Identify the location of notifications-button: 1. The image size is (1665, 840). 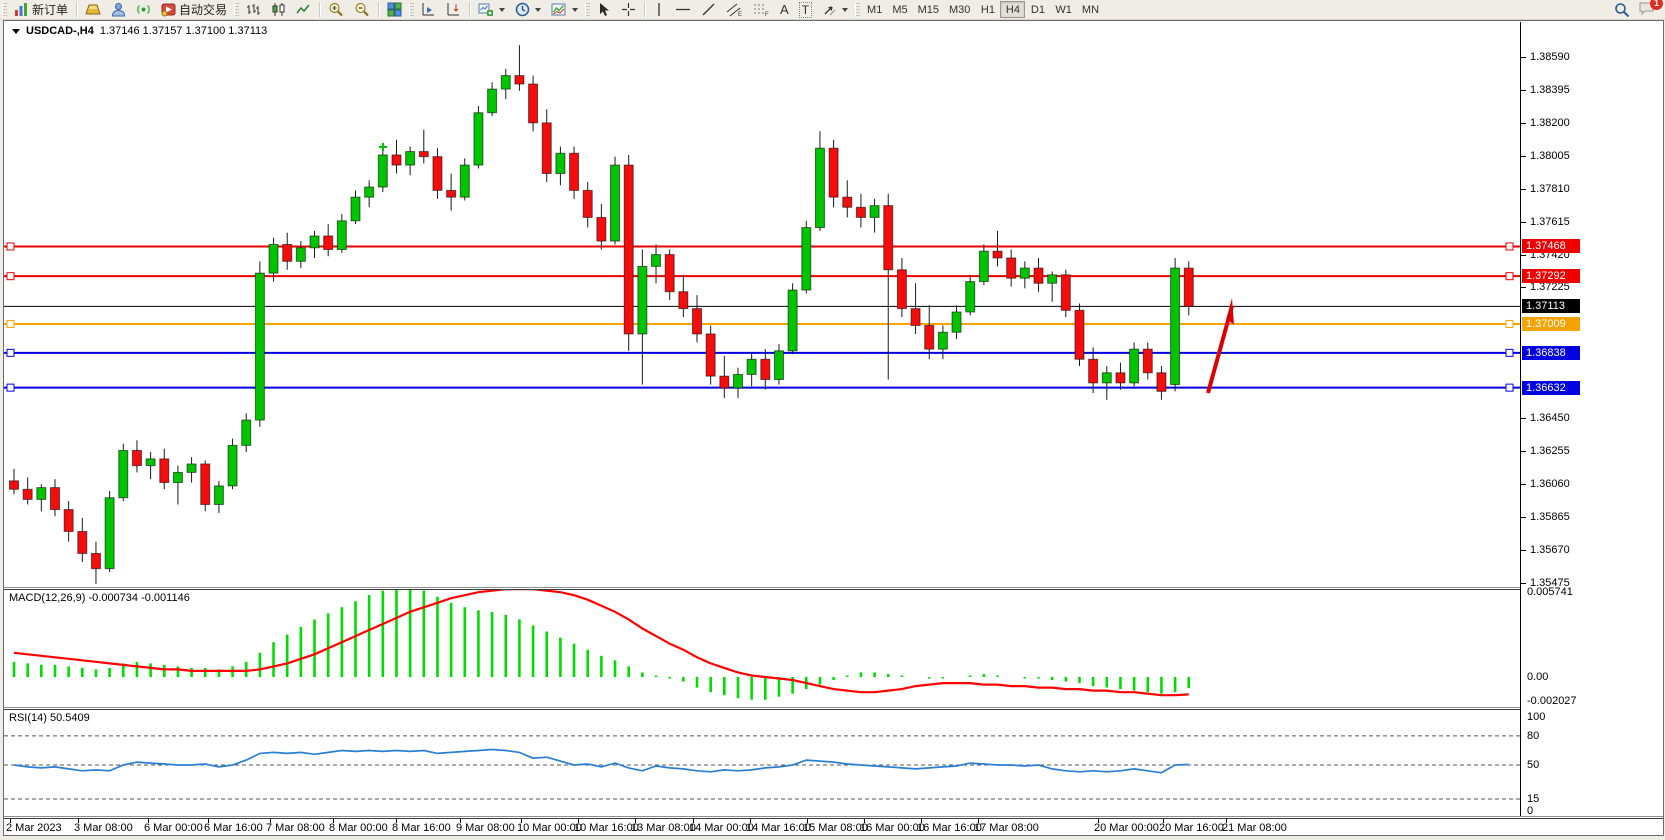
(1650, 9).